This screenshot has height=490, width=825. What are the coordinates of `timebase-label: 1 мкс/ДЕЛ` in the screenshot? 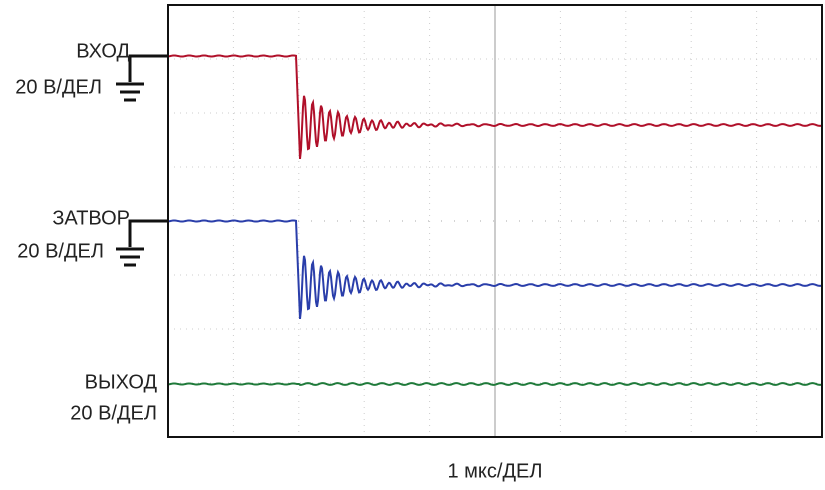 It's located at (495, 471).